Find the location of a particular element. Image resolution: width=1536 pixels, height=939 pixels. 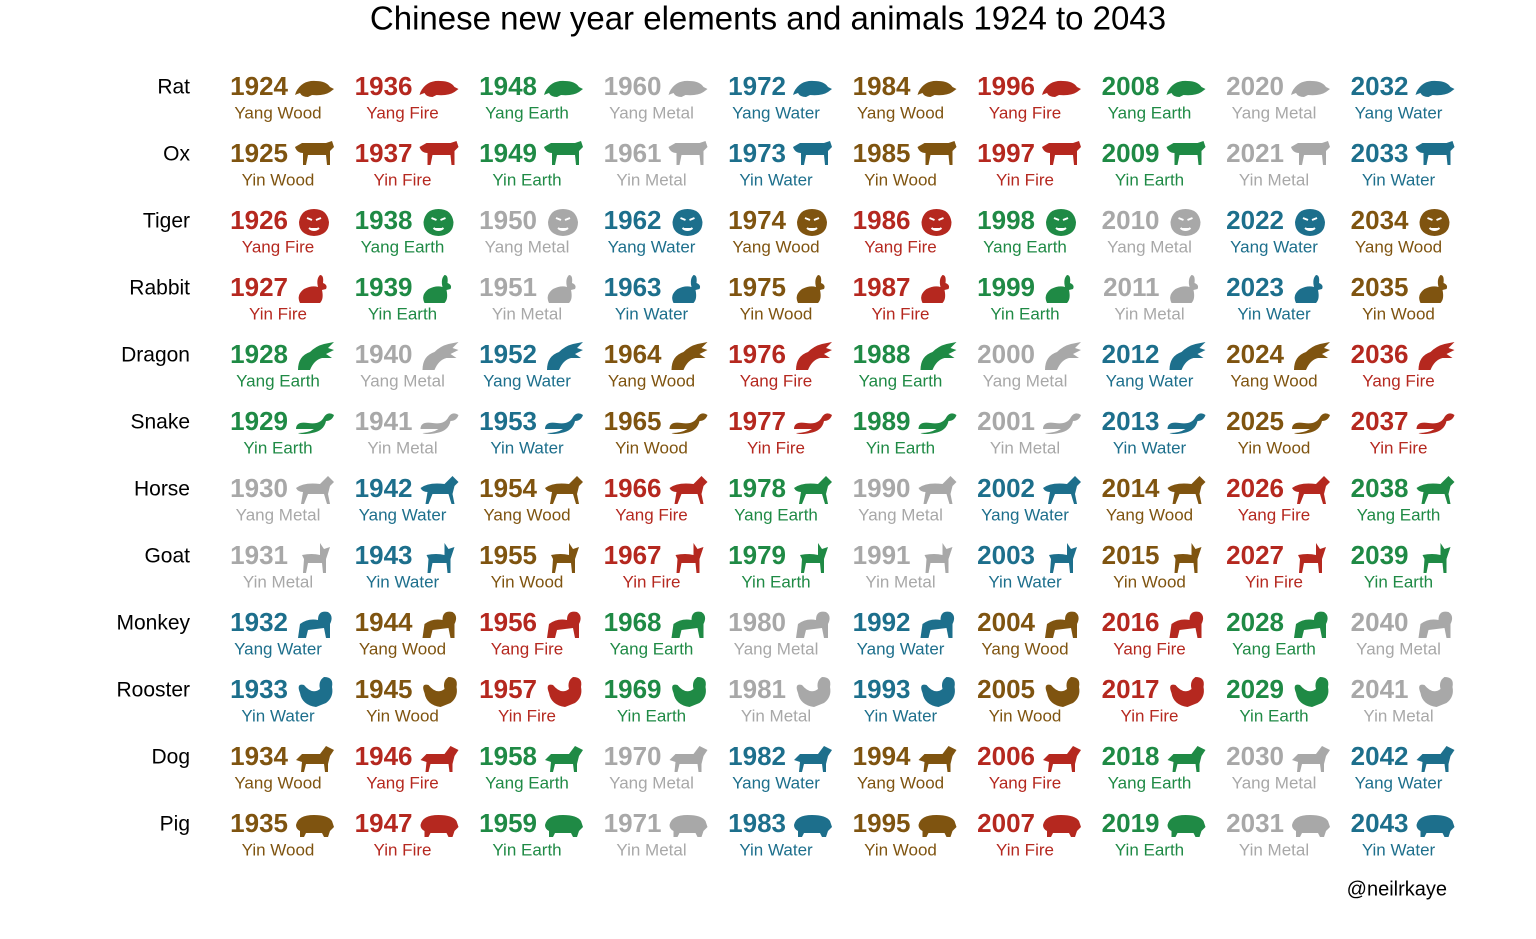

year: 2030 is located at coordinates (1255, 756).